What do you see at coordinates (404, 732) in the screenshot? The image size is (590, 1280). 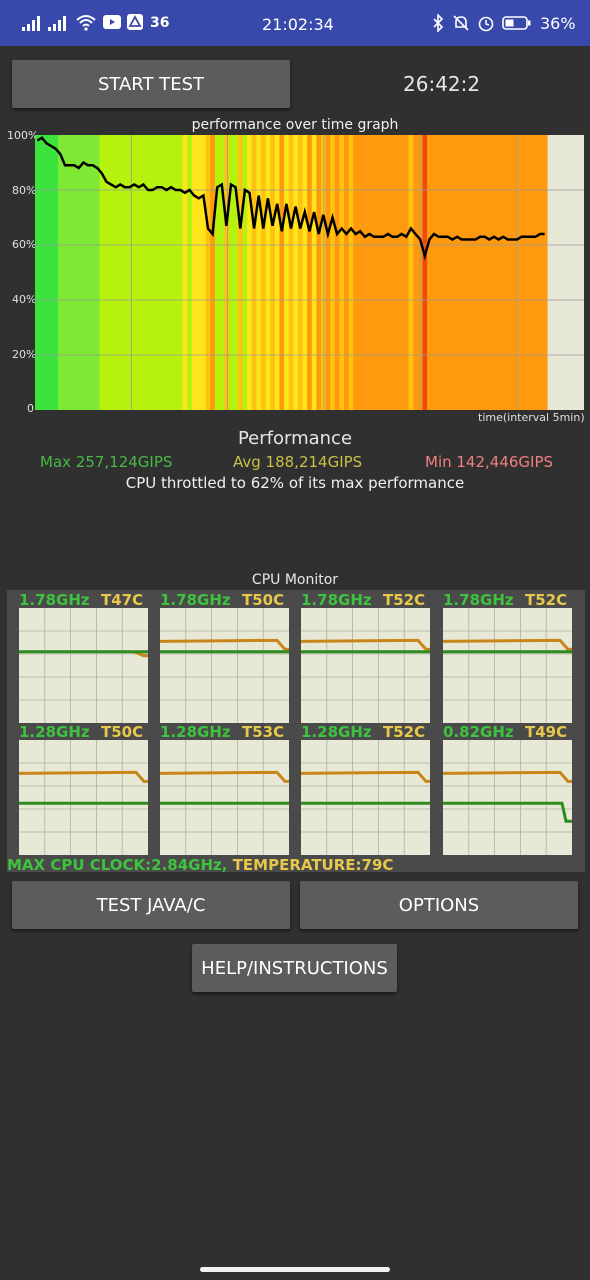 I see `core-7-temperature: T52C` at bounding box center [404, 732].